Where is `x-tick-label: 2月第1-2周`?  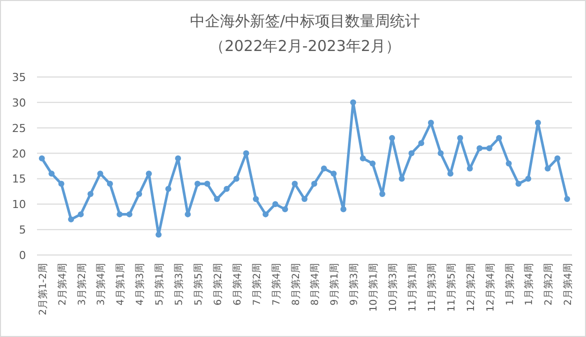
x-tick-label: 2月第1-2周 is located at coordinates (42, 289).